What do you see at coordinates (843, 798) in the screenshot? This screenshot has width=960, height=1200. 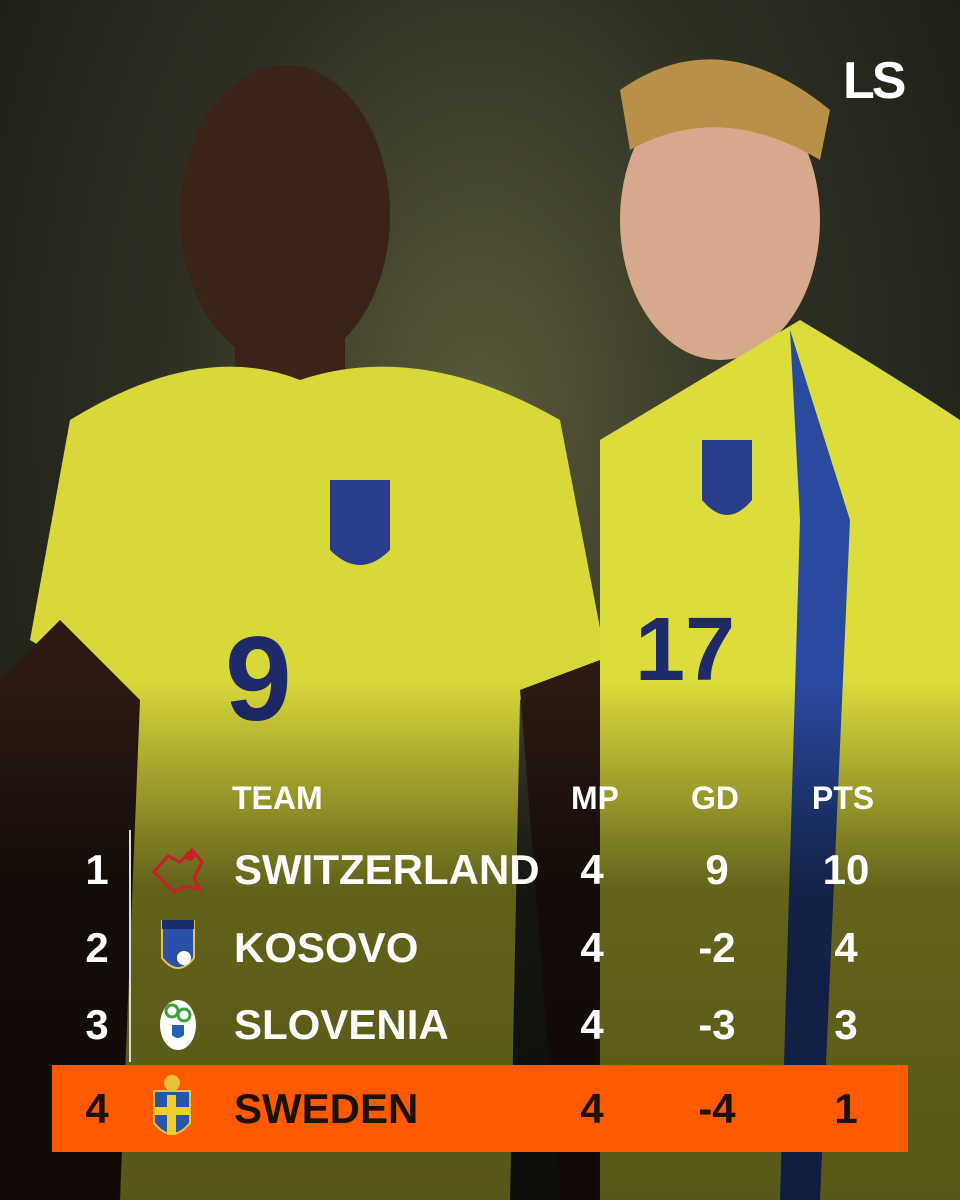 I see `header-pts: PTS` at bounding box center [843, 798].